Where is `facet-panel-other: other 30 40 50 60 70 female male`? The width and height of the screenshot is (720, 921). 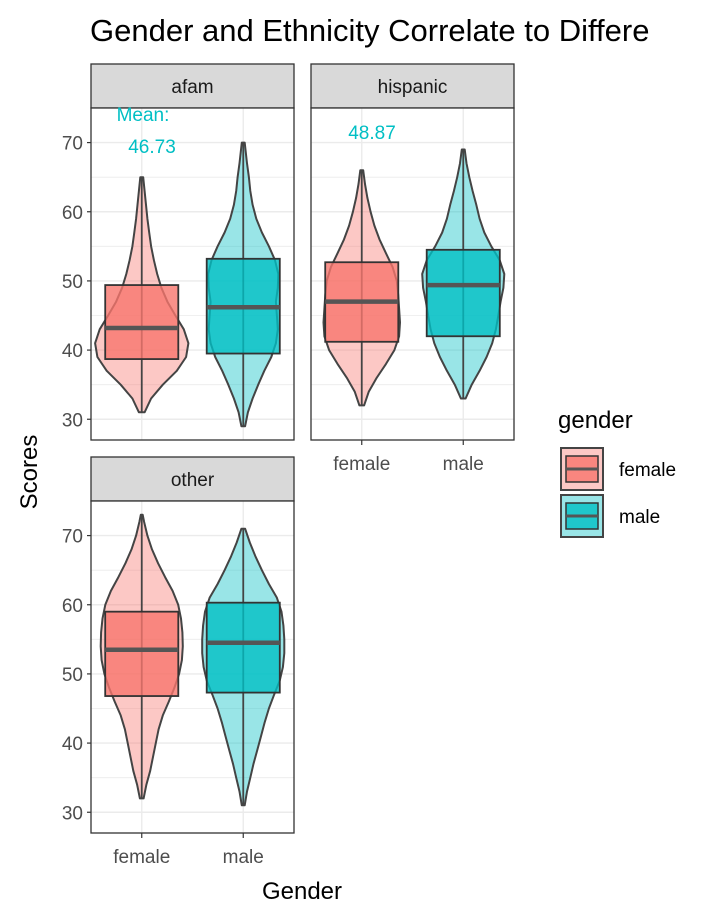 facet-panel-other: other 30 40 50 60 70 female male is located at coordinates (178, 662).